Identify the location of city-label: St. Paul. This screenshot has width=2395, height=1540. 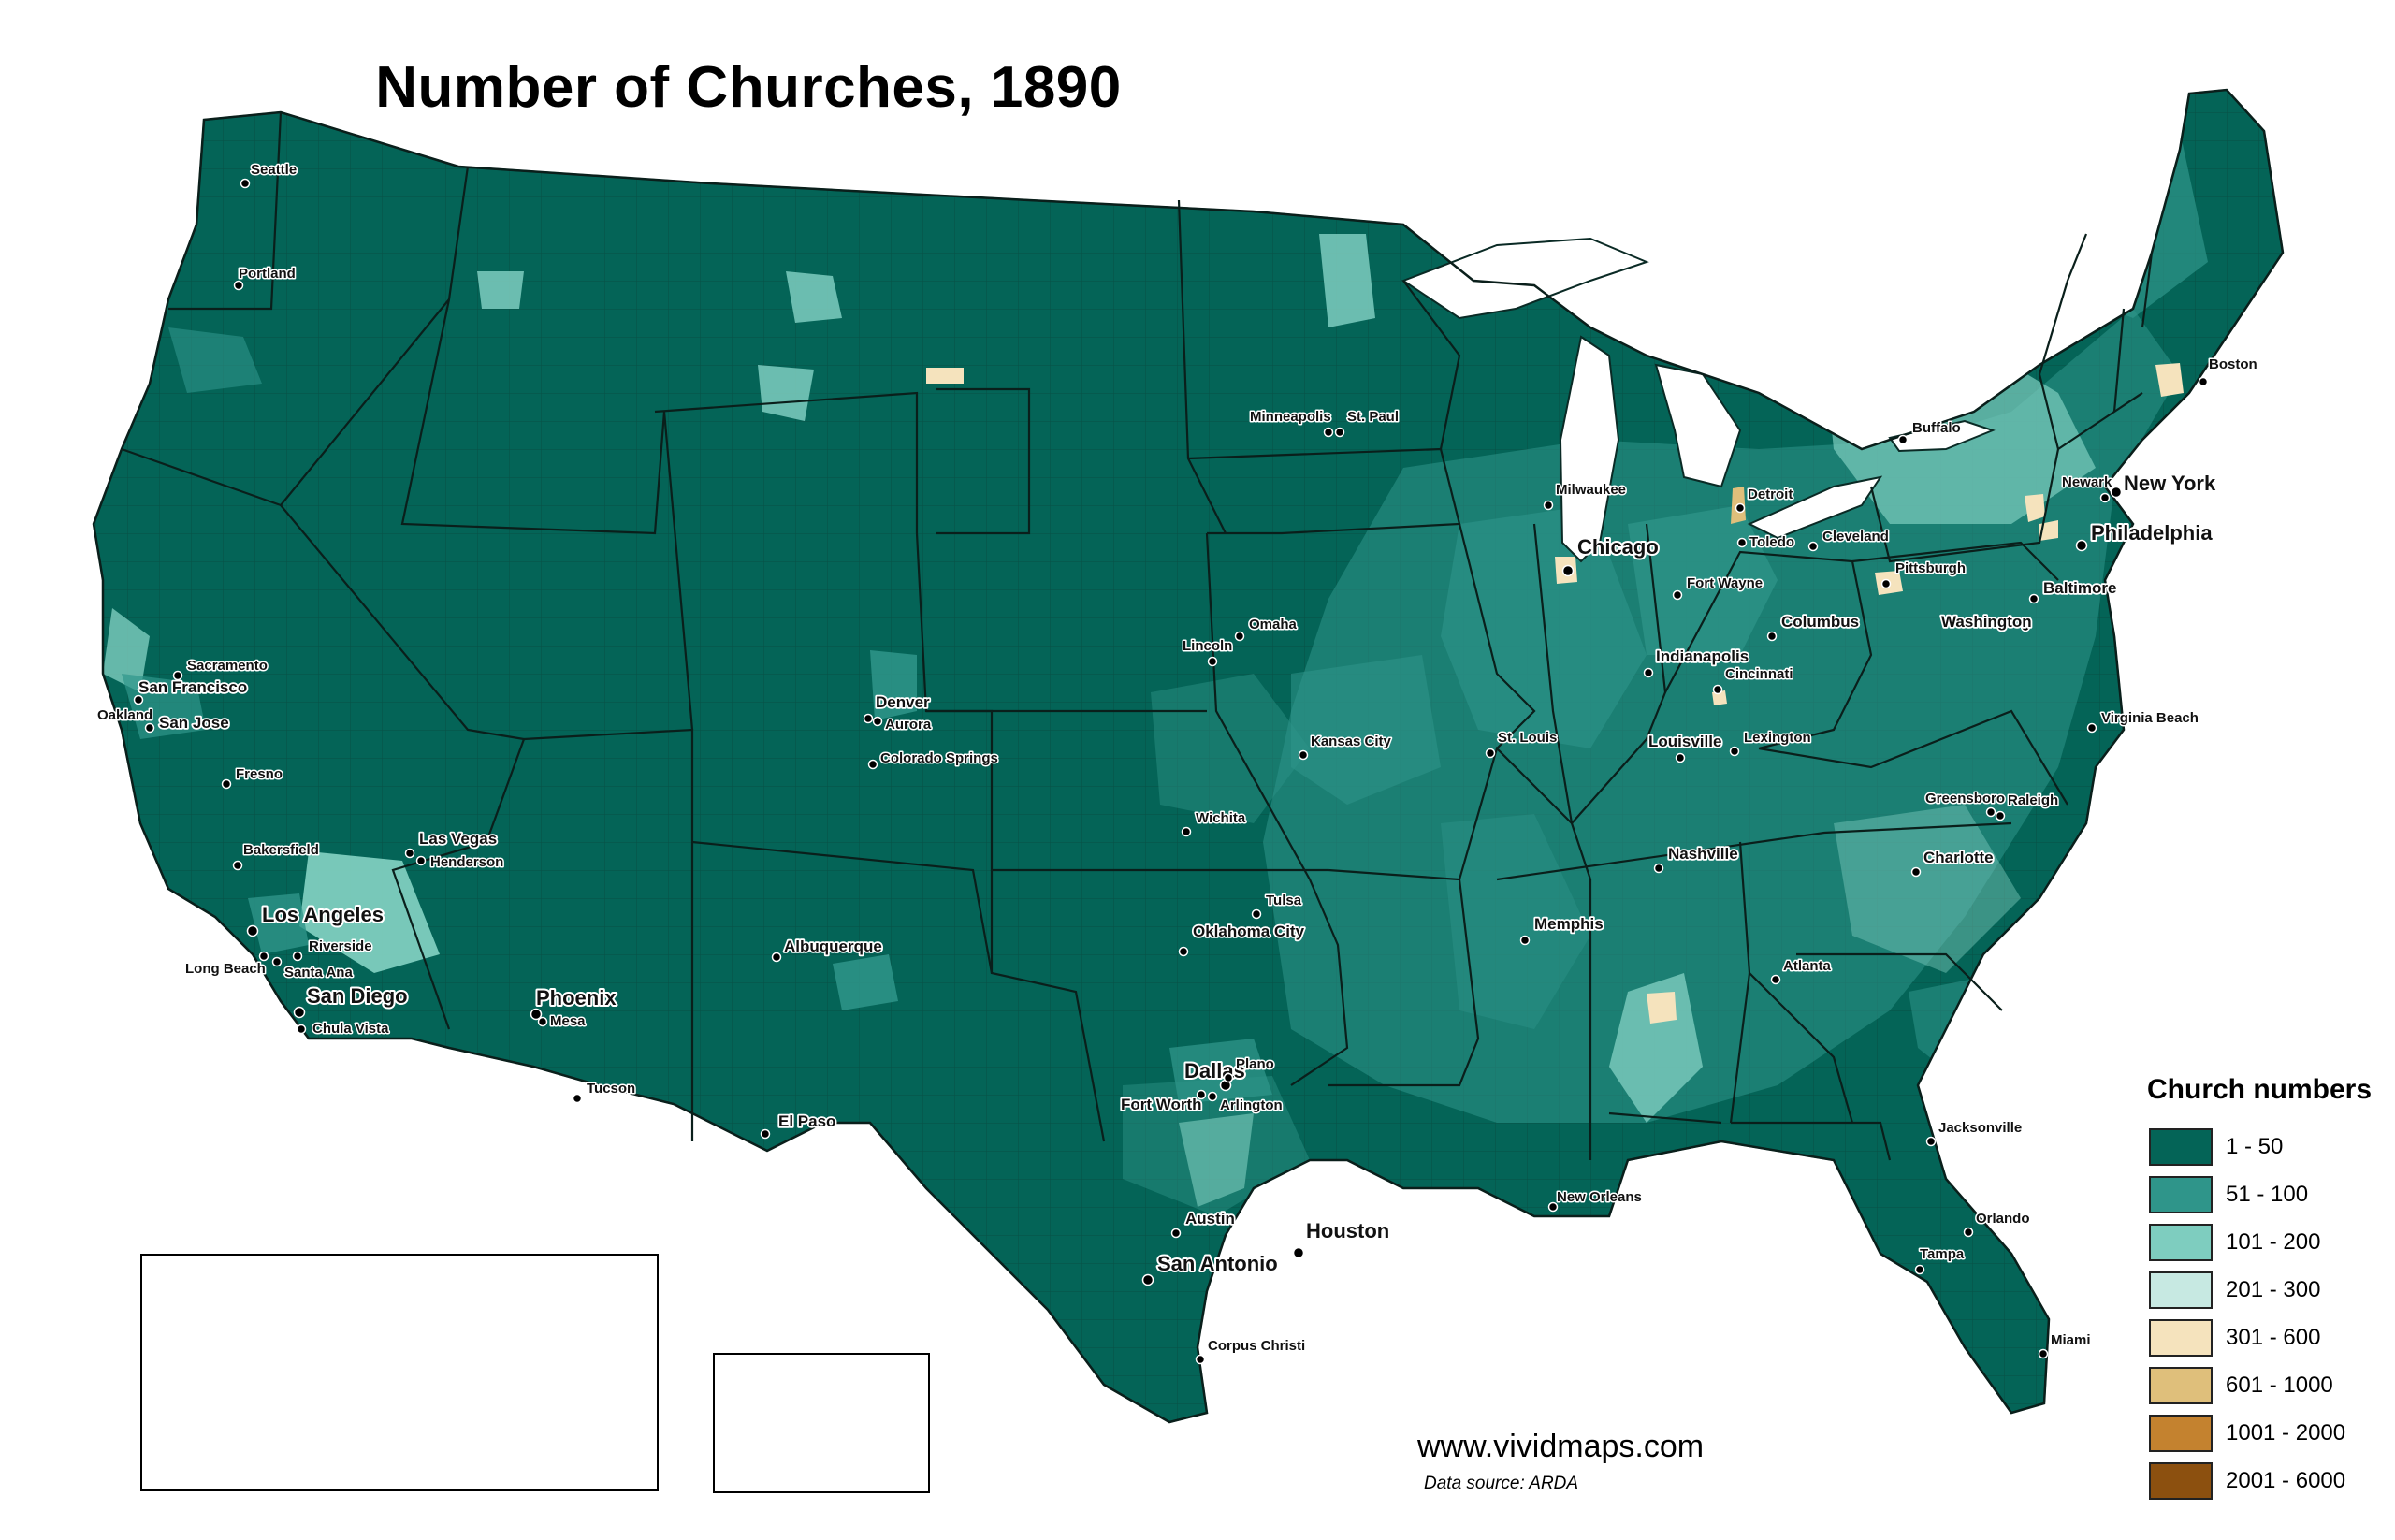
(1373, 417).